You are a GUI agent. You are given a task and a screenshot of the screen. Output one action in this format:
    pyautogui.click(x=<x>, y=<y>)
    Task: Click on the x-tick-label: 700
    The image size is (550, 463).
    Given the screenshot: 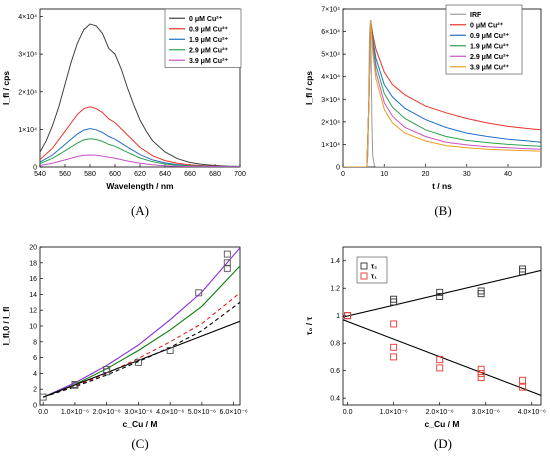 What is the action you would take?
    pyautogui.click(x=240, y=174)
    